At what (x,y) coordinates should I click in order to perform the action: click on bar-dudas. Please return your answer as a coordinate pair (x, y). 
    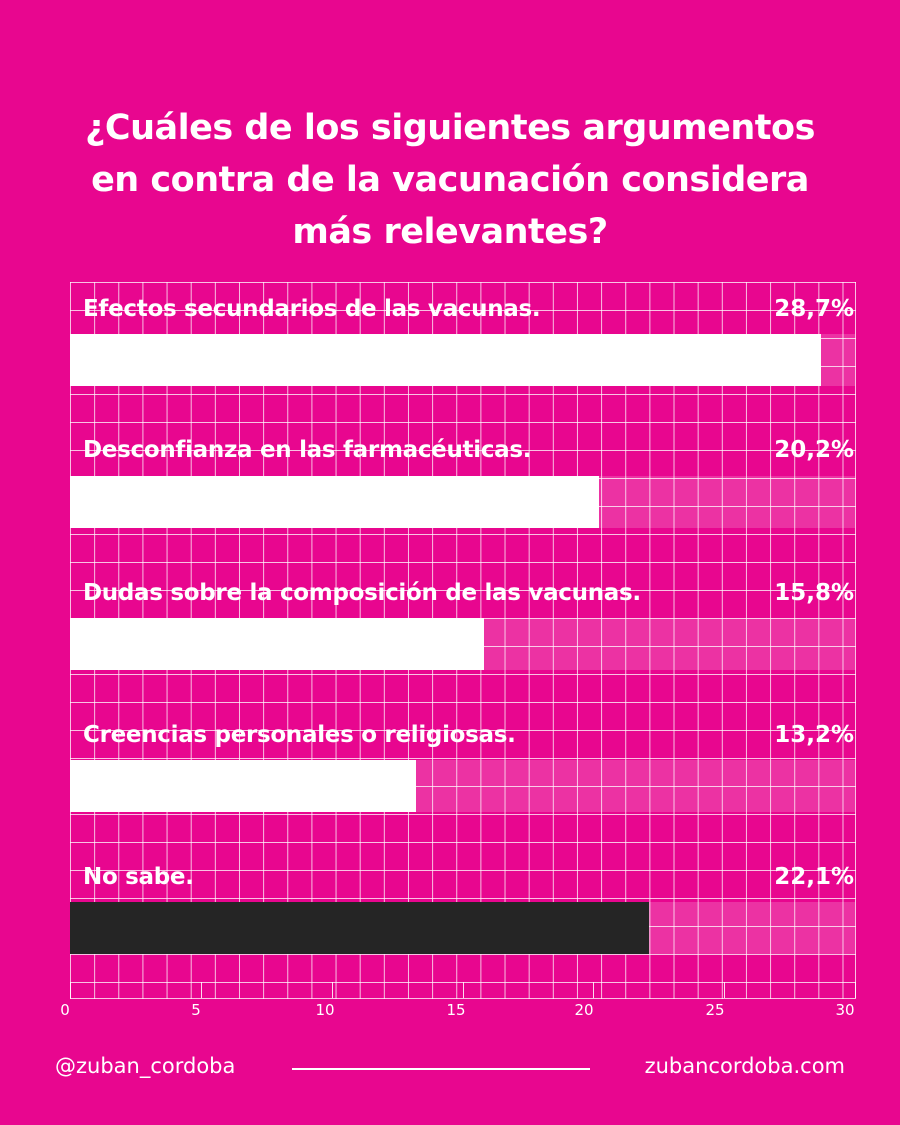
    Looking at the image, I should click on (277, 644).